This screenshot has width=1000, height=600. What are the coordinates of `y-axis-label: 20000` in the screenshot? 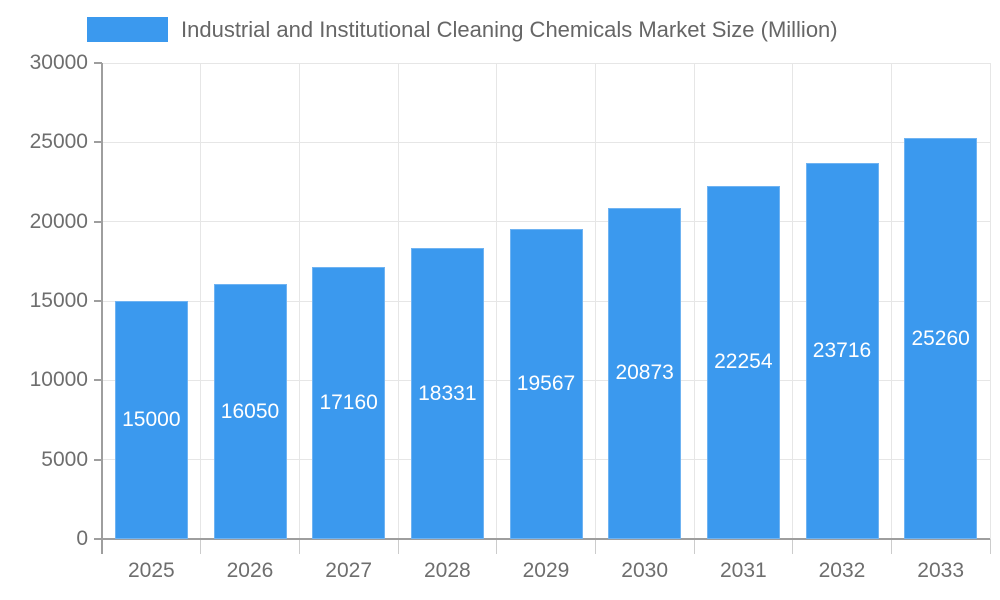 It's located at (58, 221).